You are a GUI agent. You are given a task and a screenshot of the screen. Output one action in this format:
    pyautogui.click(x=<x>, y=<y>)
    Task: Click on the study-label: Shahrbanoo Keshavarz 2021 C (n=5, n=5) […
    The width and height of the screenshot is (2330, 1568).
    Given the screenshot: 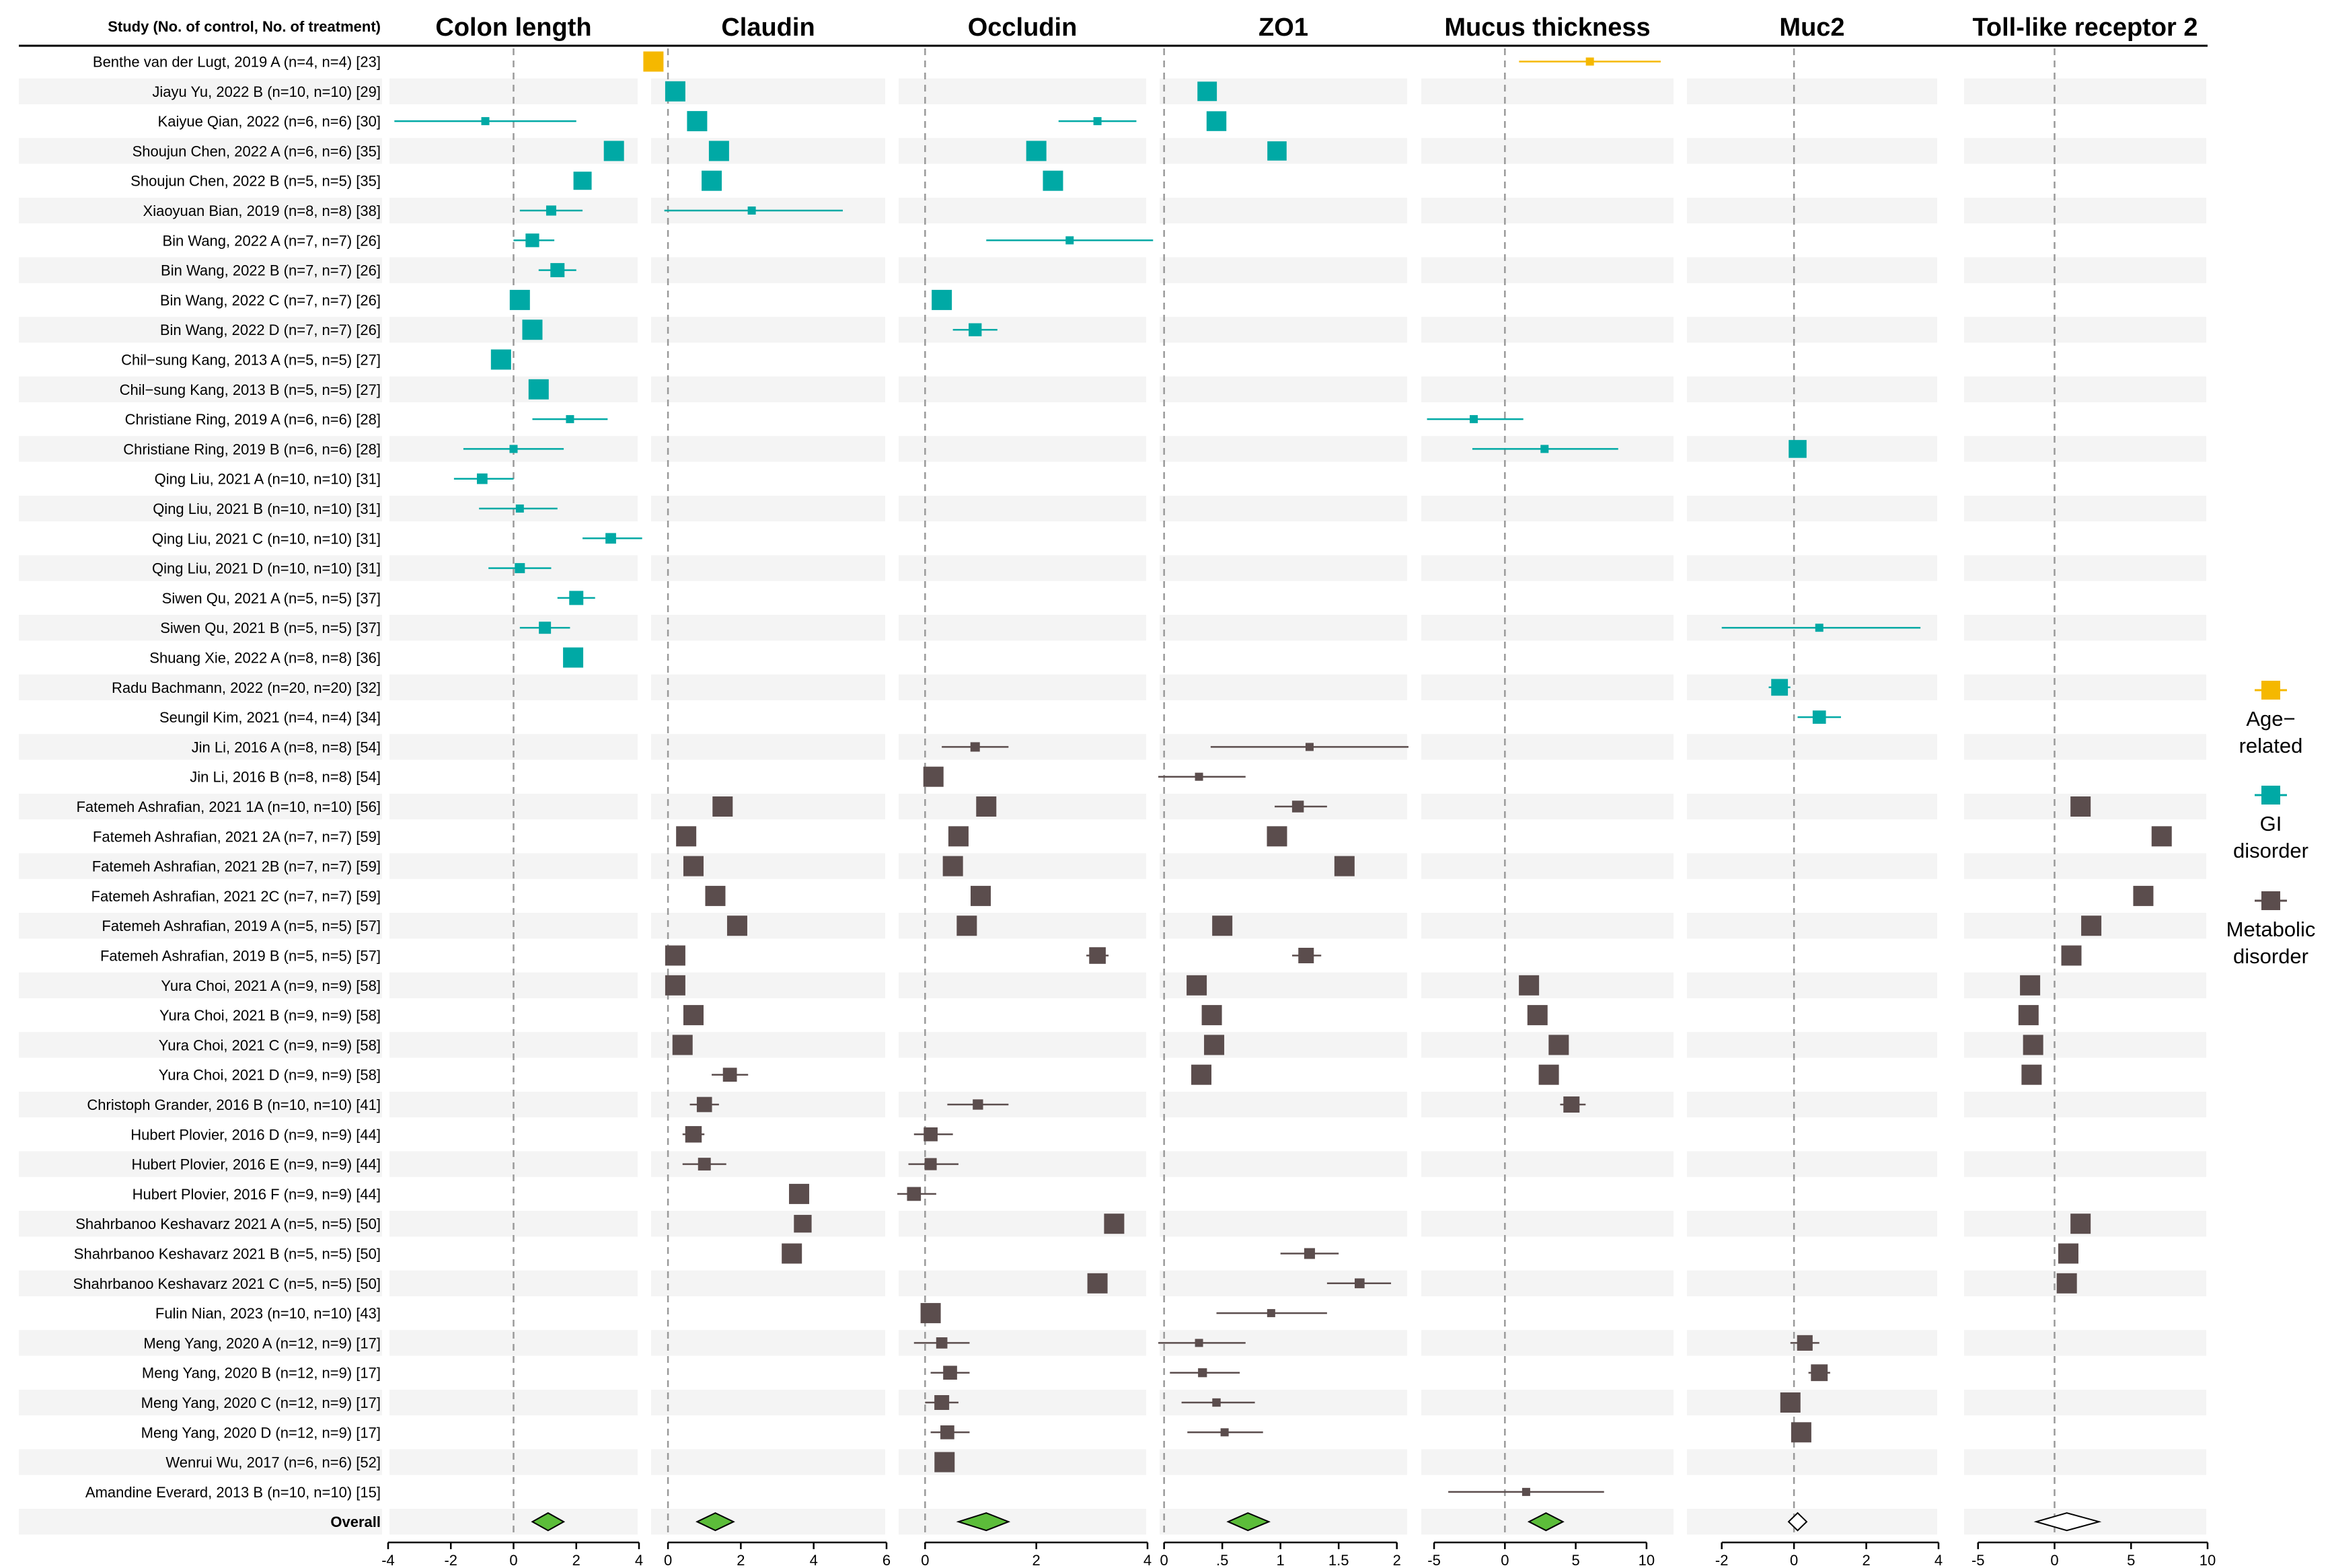 What is the action you would take?
    pyautogui.click(x=227, y=1283)
    